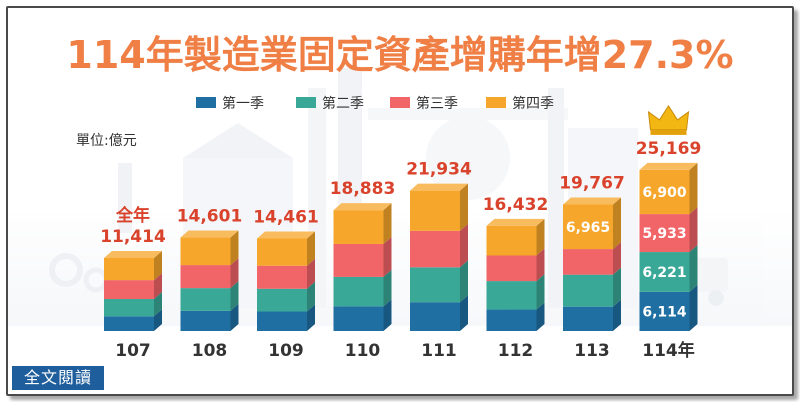 The height and width of the screenshot is (402, 800). What do you see at coordinates (668, 132) in the screenshot?
I see `crown-band` at bounding box center [668, 132].